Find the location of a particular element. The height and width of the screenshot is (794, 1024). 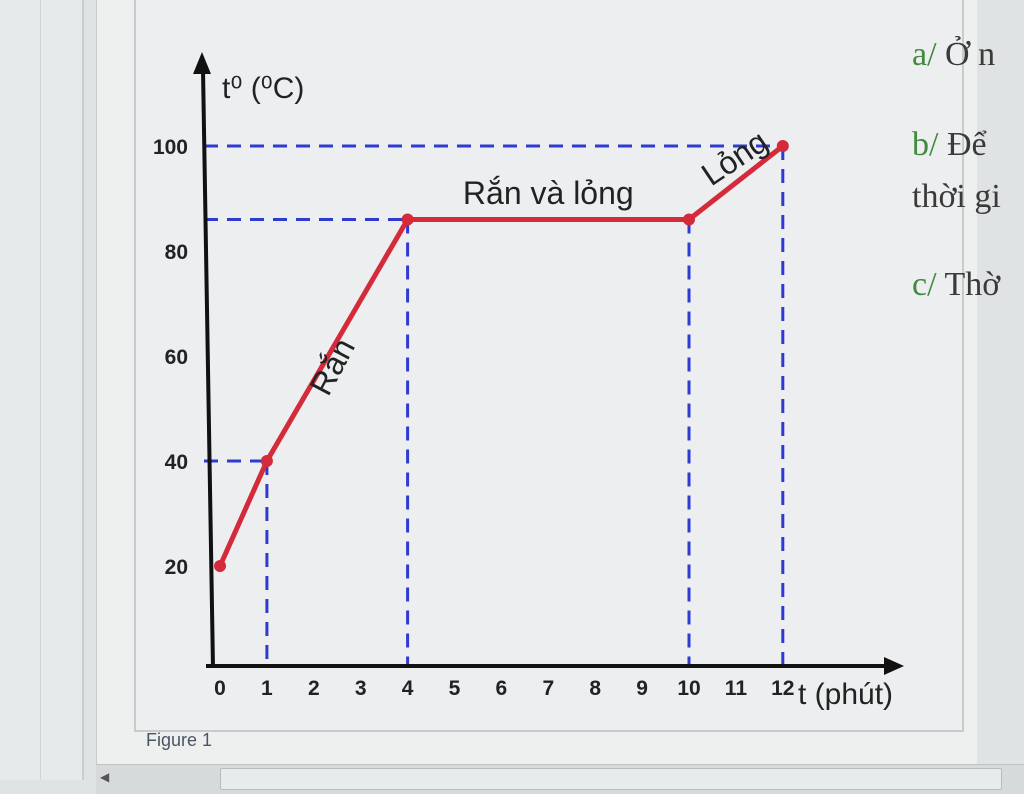

figure-caption: Figure 1 is located at coordinates (179, 740).